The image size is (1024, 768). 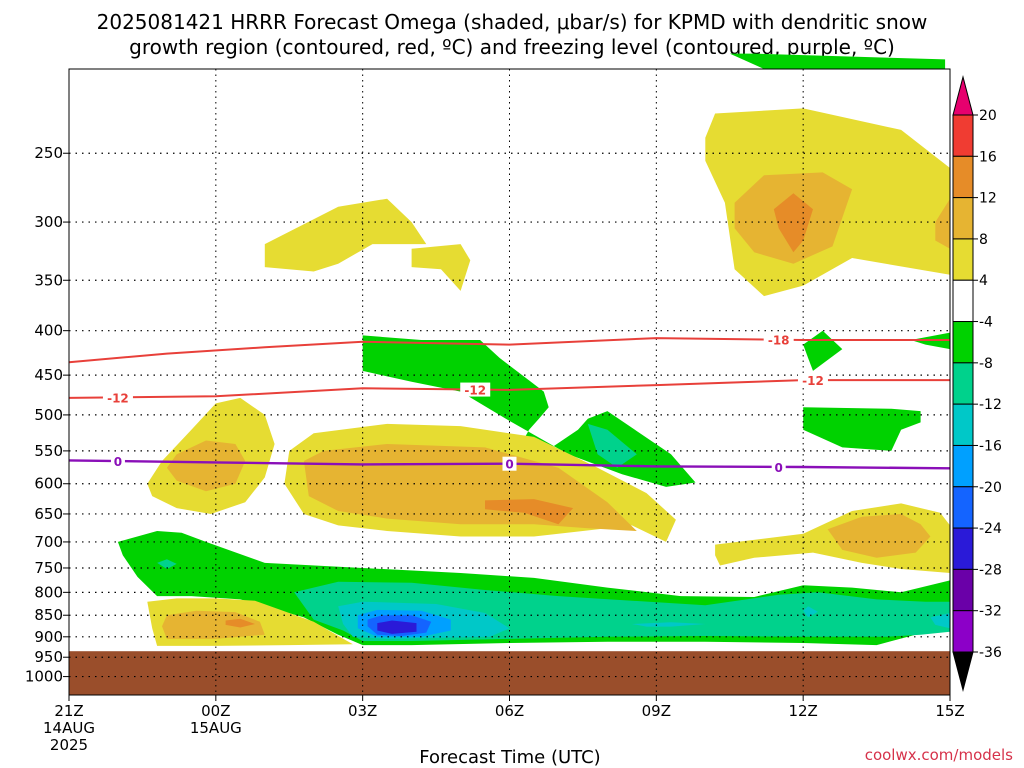 What do you see at coordinates (48, 615) in the screenshot?
I see `y-tick-label: 850` at bounding box center [48, 615].